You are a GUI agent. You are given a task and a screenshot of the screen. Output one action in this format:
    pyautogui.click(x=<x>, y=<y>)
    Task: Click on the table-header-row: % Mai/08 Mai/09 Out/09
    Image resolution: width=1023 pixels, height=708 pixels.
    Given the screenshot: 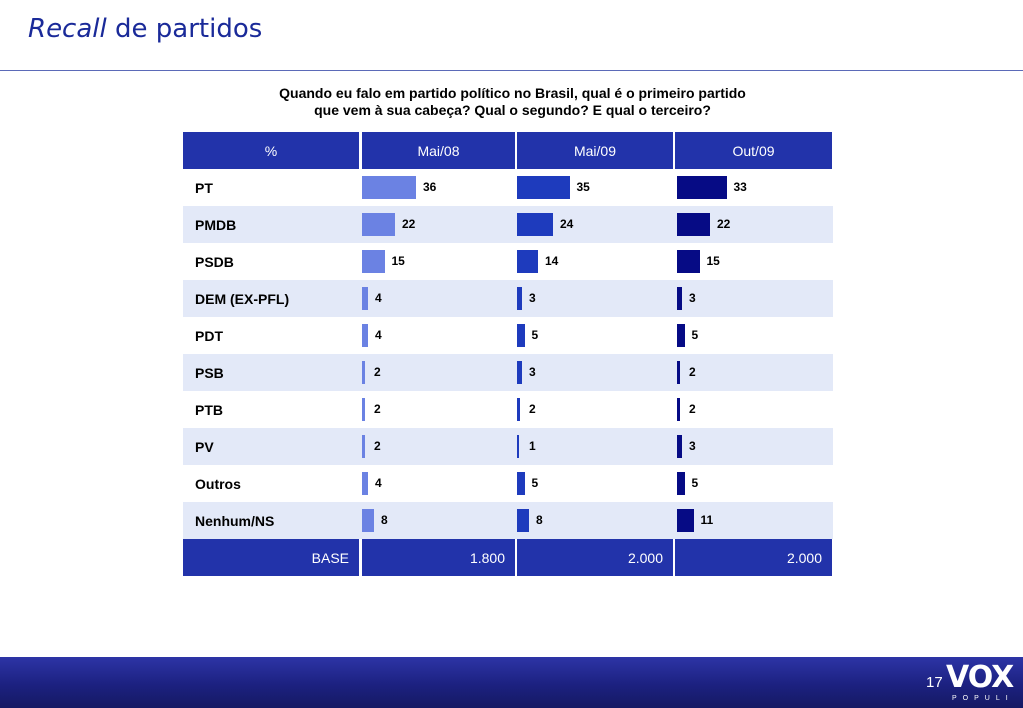 What is the action you would take?
    pyautogui.click(x=508, y=150)
    